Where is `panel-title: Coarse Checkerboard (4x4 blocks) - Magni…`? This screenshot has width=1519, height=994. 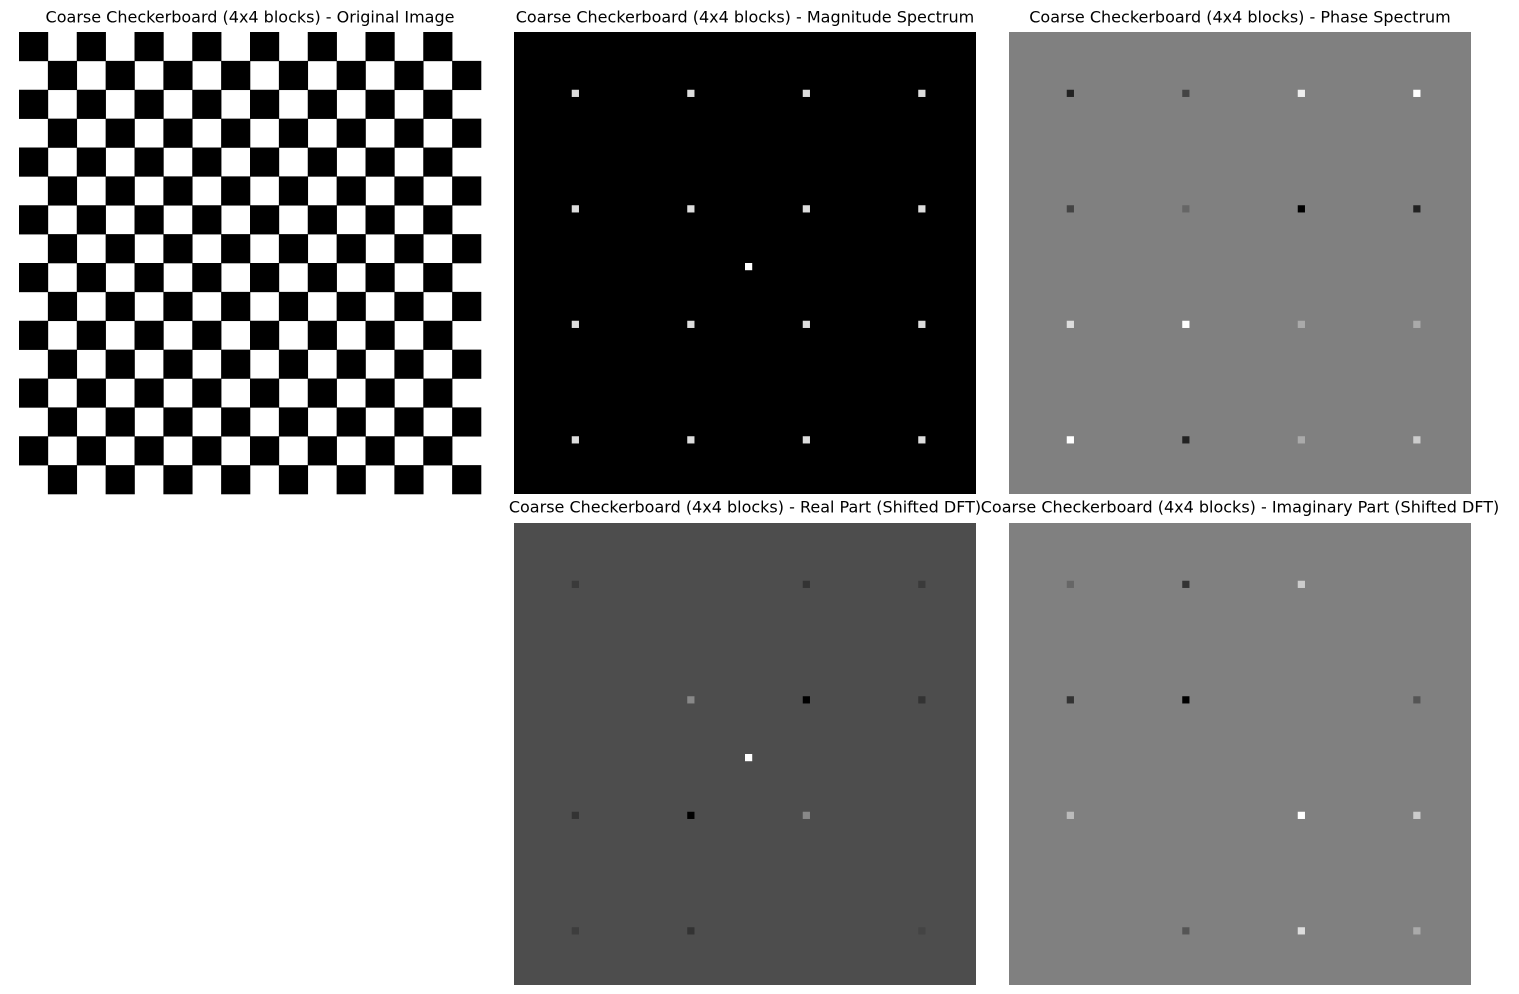 panel-title: Coarse Checkerboard (4x4 blocks) - Magni… is located at coordinates (745, 17).